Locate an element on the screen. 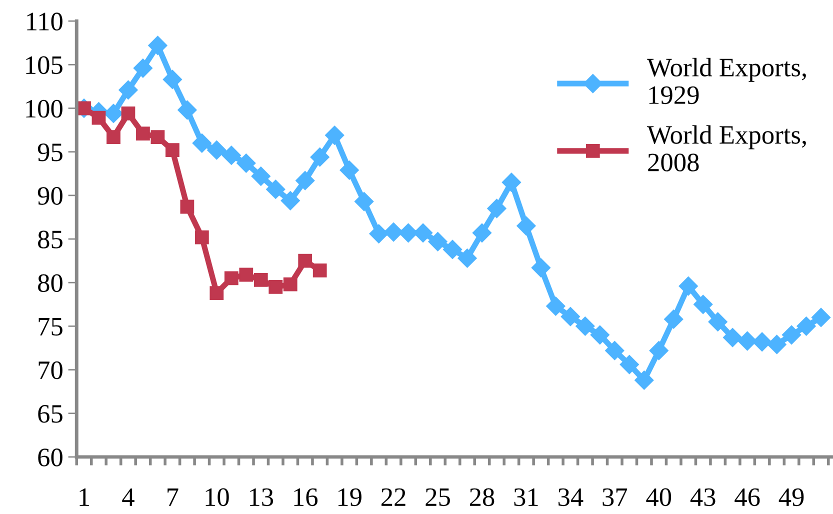 This screenshot has width=833, height=514. x-tick-label: 13 is located at coordinates (262, 497).